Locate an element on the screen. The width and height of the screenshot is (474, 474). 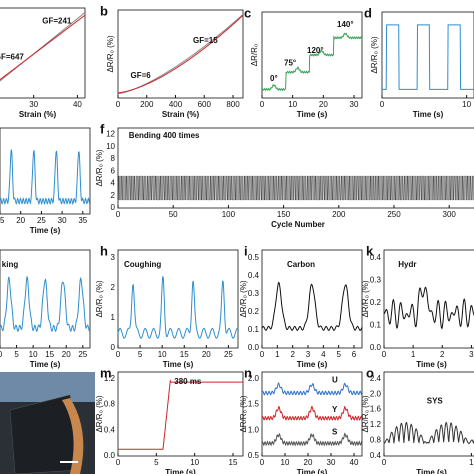
y-tick-label: 1.2 is located at coordinates (110, 378).